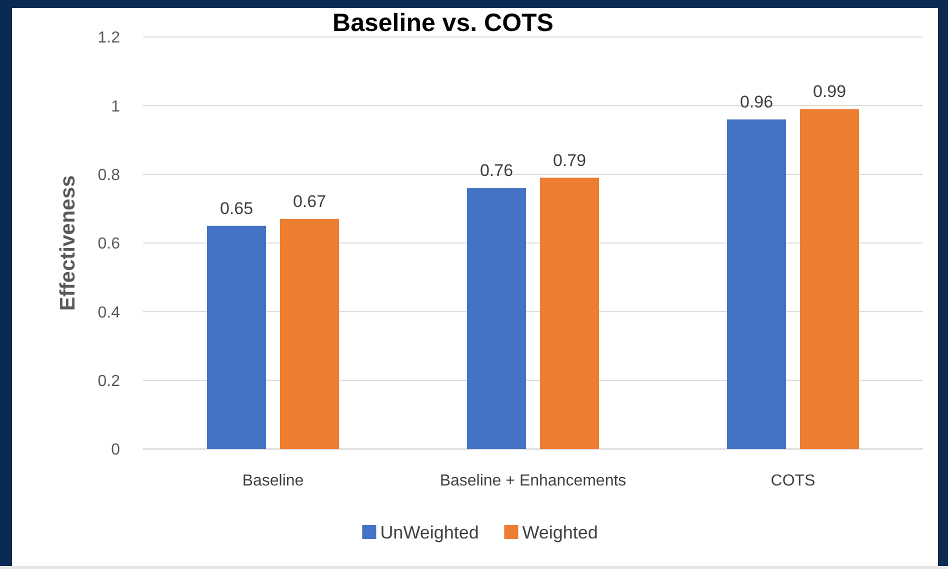 The height and width of the screenshot is (569, 948). What do you see at coordinates (109, 38) in the screenshot?
I see `y-tick-label: 1.2` at bounding box center [109, 38].